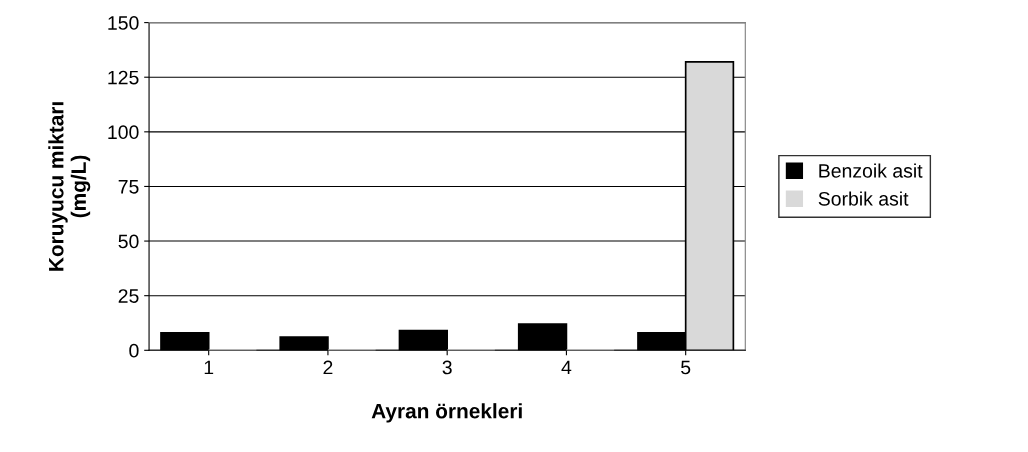 Image resolution: width=1028 pixels, height=452 pixels. I want to click on x-tick-label: 5, so click(686, 367).